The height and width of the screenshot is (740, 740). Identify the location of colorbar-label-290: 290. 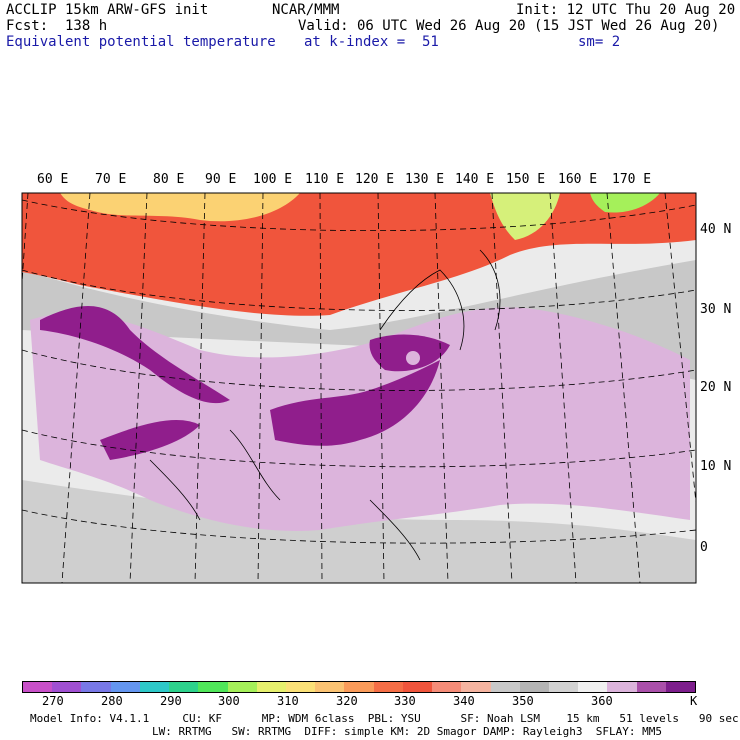
(171, 701).